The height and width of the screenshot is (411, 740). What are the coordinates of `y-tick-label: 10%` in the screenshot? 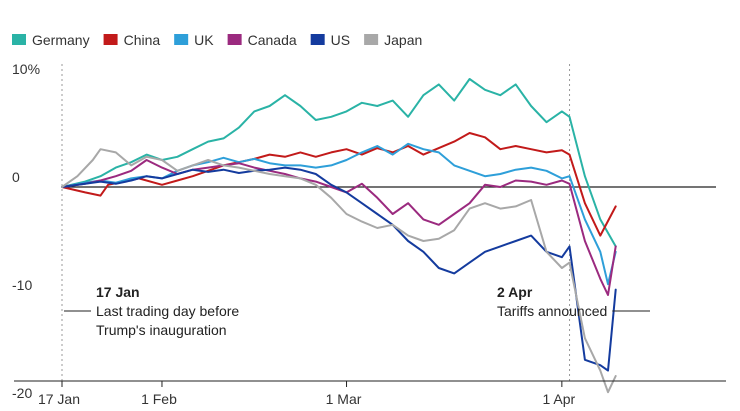 It's located at (26, 69).